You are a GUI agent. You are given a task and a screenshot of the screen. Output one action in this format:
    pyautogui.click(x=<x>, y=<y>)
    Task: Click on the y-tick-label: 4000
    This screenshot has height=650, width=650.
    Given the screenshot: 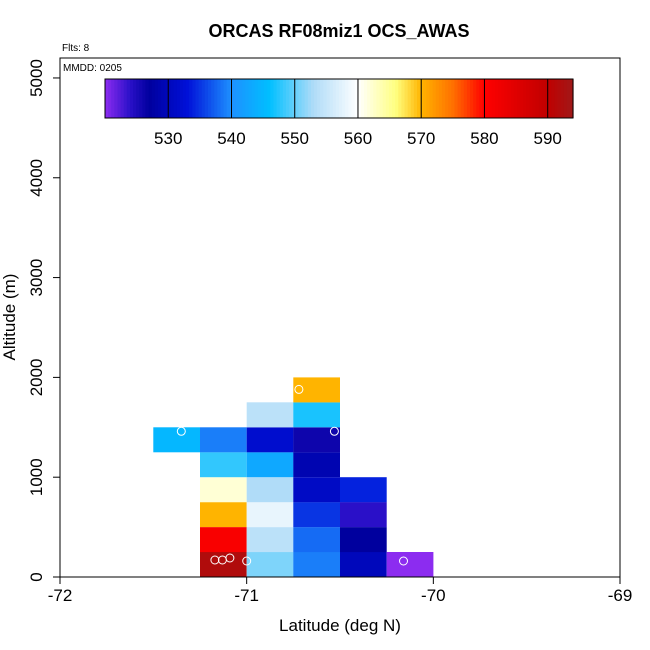 What is the action you would take?
    pyautogui.click(x=36, y=178)
    